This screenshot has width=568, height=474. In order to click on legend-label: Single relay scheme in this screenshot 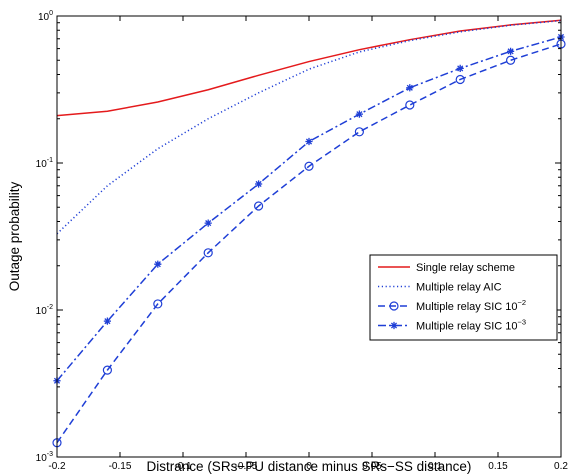, I will do `click(465, 268)`.